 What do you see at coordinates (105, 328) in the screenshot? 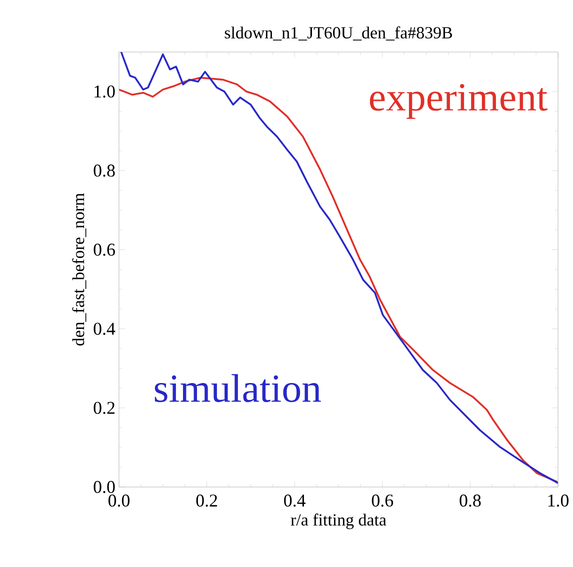
I see `y-tick-label: 0.4` at bounding box center [105, 328].